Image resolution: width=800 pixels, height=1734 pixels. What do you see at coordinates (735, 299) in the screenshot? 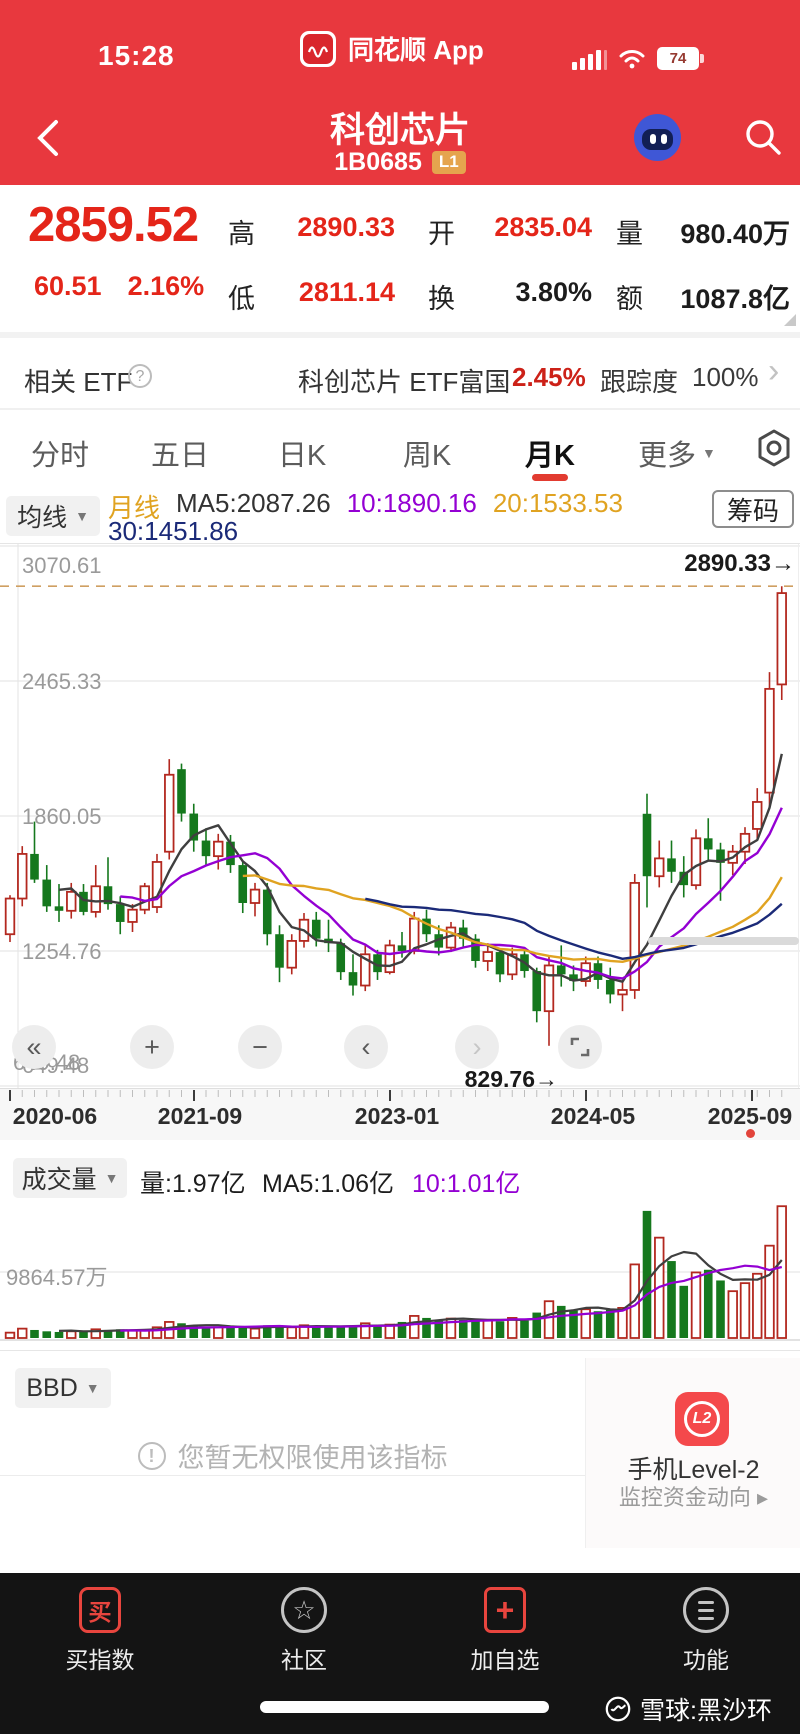
I see `stat-value: 1087.8亿` at bounding box center [735, 299].